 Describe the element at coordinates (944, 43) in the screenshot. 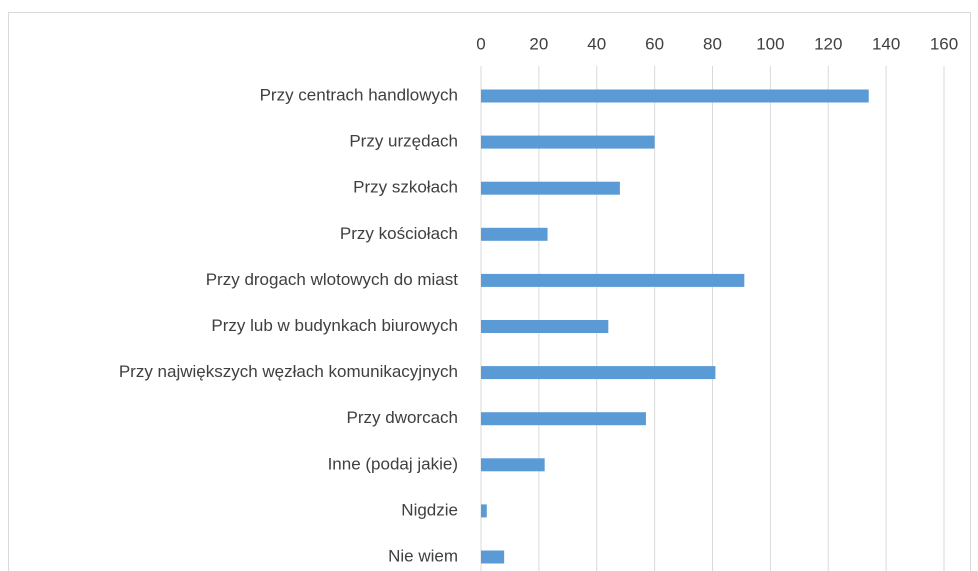

I see `x-tick-label: 160` at that location.